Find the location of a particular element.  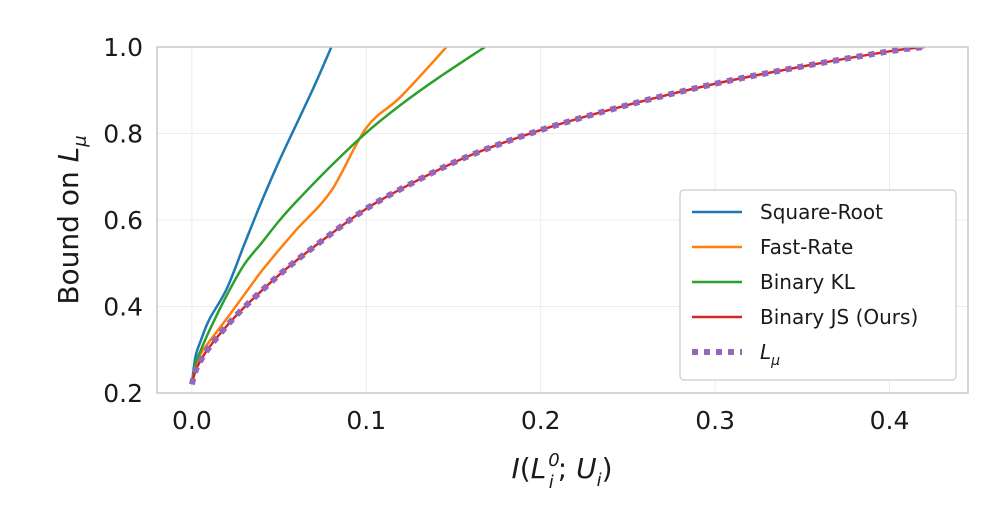

x-ticks: 0.0 0.1 0.2 0.3 0.4 is located at coordinates (540, 420).